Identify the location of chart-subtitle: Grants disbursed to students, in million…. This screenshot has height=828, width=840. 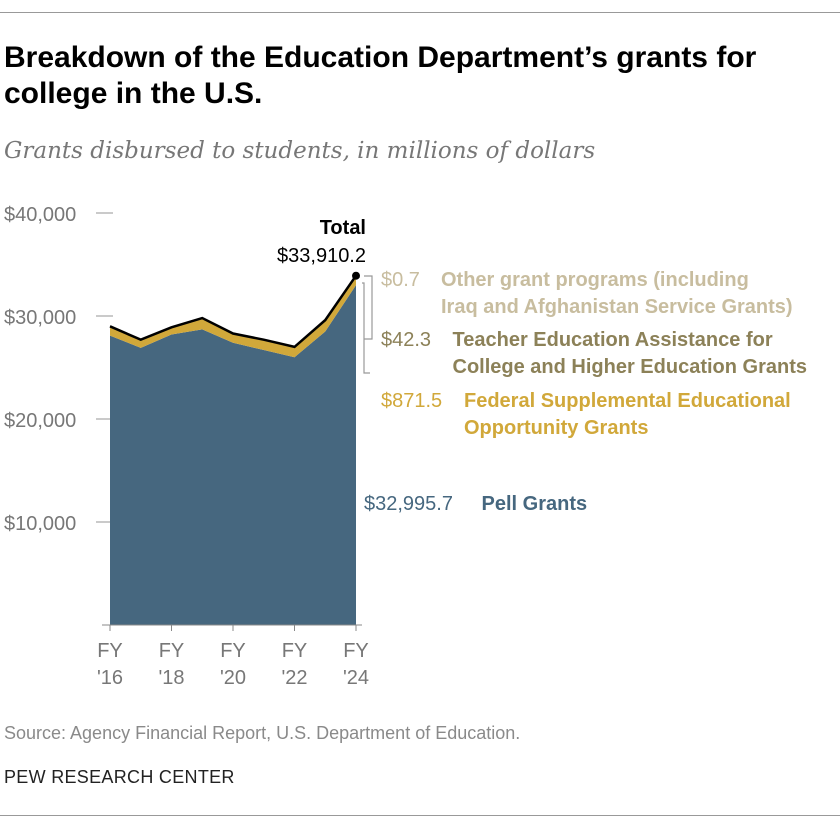
(300, 151).